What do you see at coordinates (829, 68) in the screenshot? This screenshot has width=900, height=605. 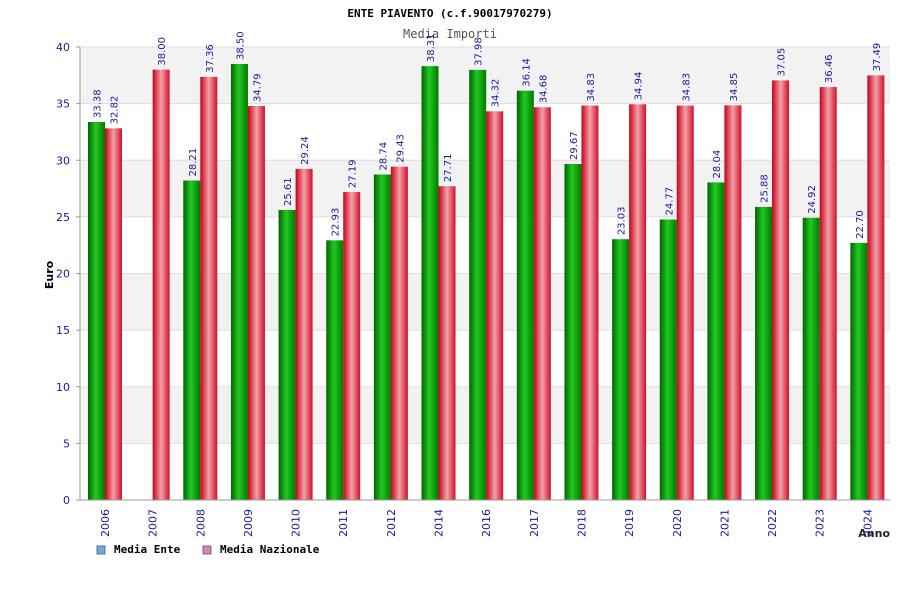 I see `data-label-nazionale-2023: 36.46` at bounding box center [829, 68].